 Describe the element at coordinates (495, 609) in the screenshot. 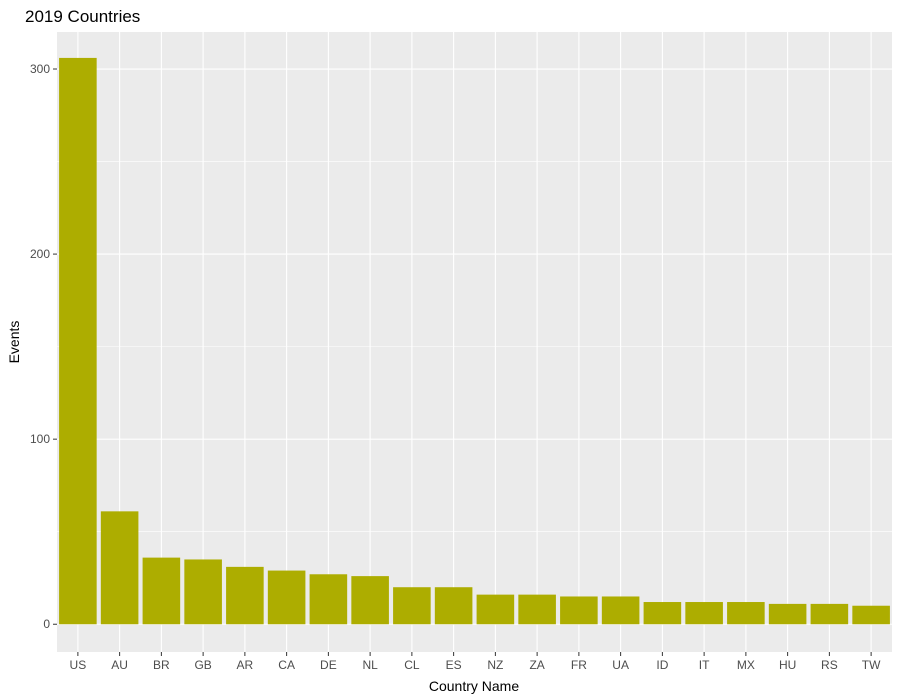

I see `bar-nz` at that location.